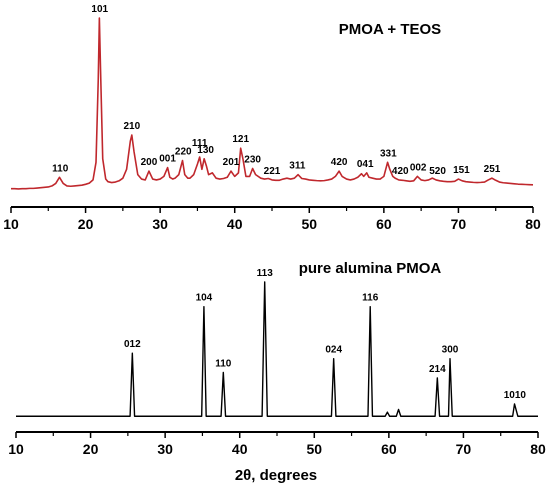  Describe the element at coordinates (204, 298) in the screenshot. I see `bottom-peak-label: 104` at that location.